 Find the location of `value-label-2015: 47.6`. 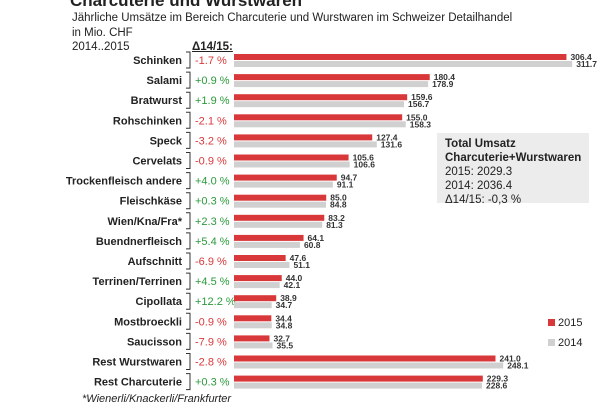

value-label-2015: 47.6 is located at coordinates (298, 258).